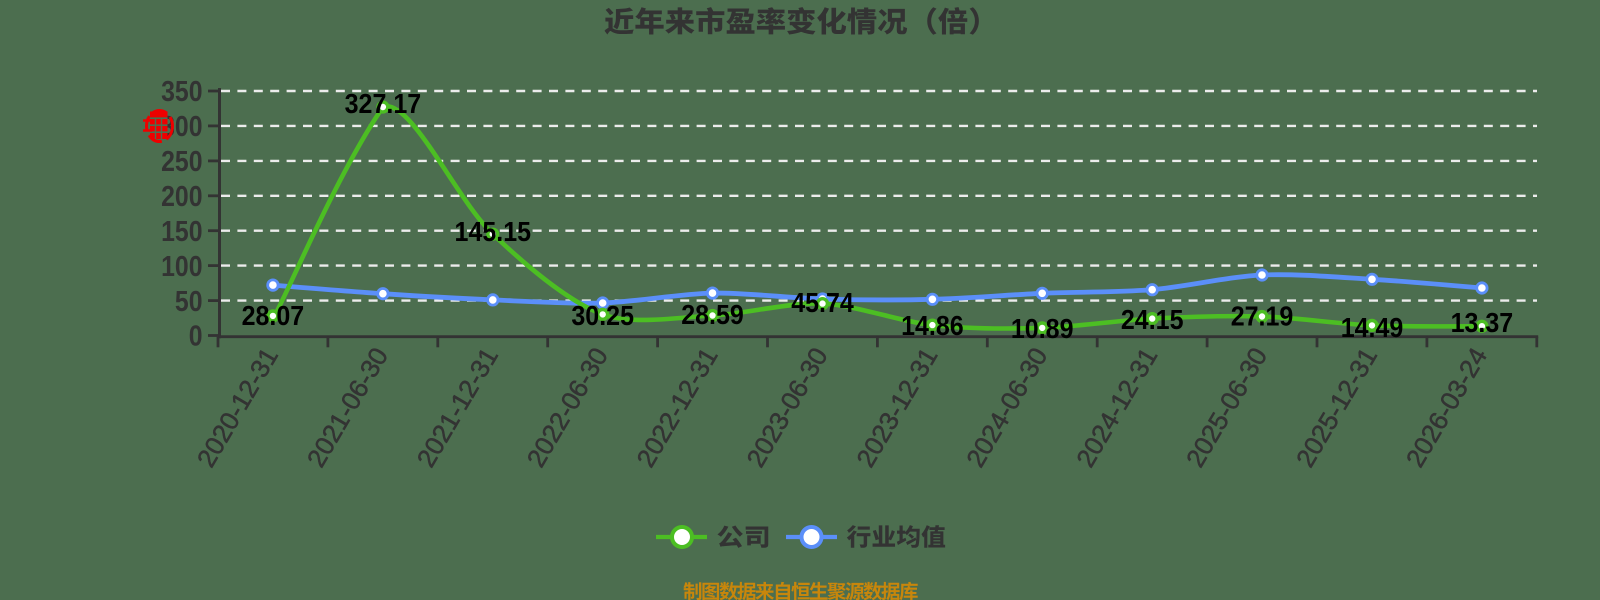 This screenshot has width=1600, height=600. I want to click on svg-text: 100, so click(181, 267).